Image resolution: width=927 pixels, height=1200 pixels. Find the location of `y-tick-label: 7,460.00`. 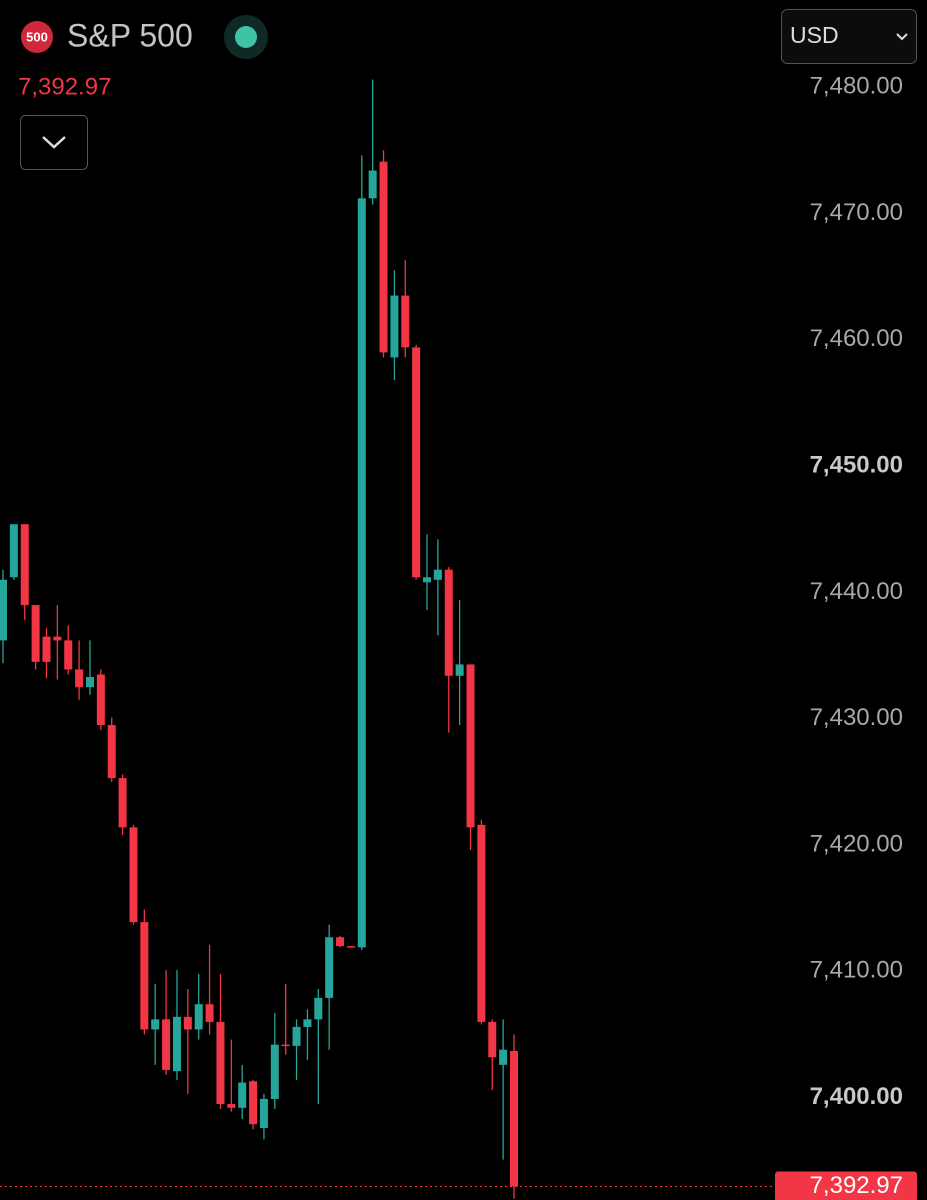

y-tick-label: 7,460.00 is located at coordinates (856, 338).